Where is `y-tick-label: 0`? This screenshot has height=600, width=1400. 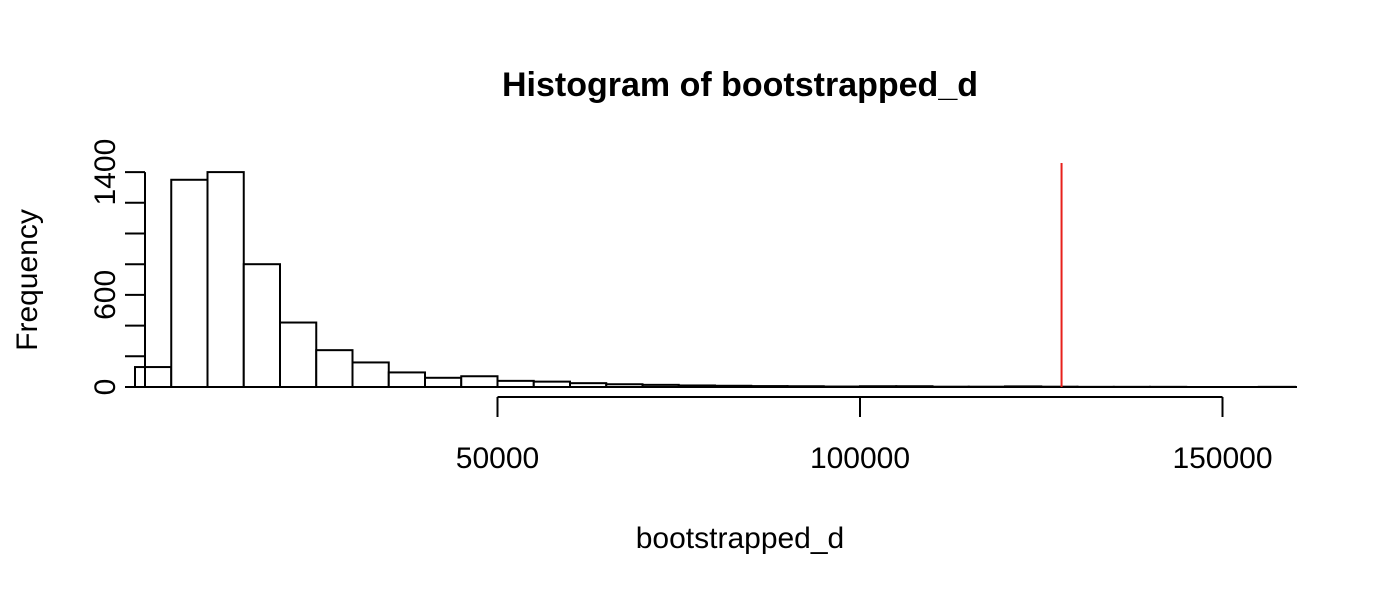 y-tick-label: 0 is located at coordinates (105, 387).